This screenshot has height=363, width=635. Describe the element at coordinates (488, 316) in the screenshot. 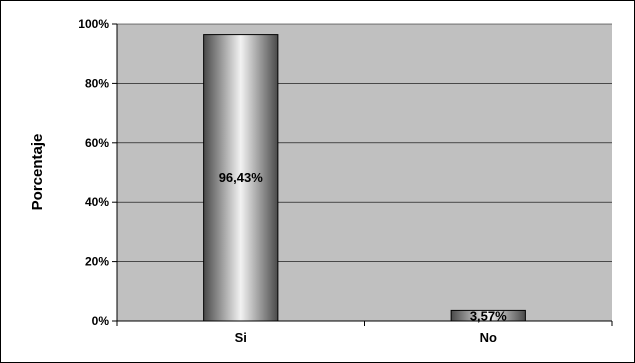

I see `data-label: 3,57%` at that location.